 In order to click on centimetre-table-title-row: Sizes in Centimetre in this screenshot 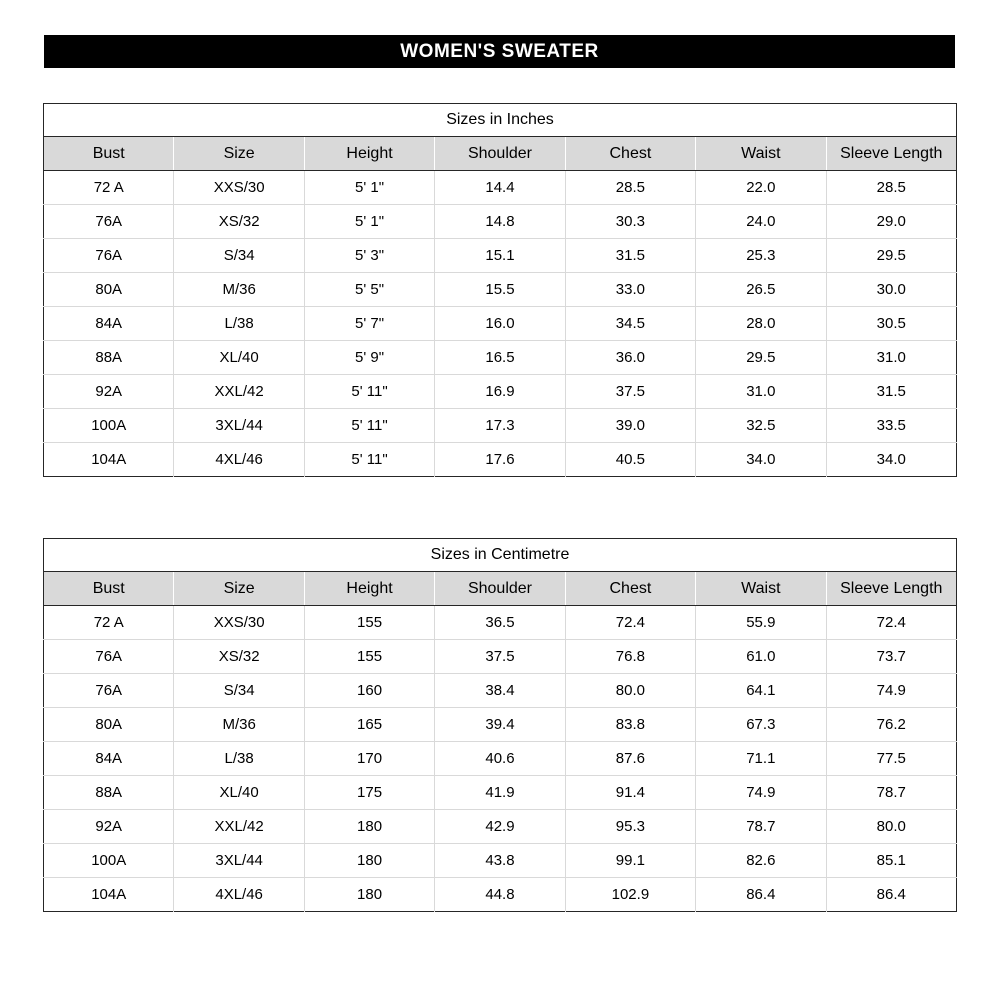, I will do `click(500, 555)`.